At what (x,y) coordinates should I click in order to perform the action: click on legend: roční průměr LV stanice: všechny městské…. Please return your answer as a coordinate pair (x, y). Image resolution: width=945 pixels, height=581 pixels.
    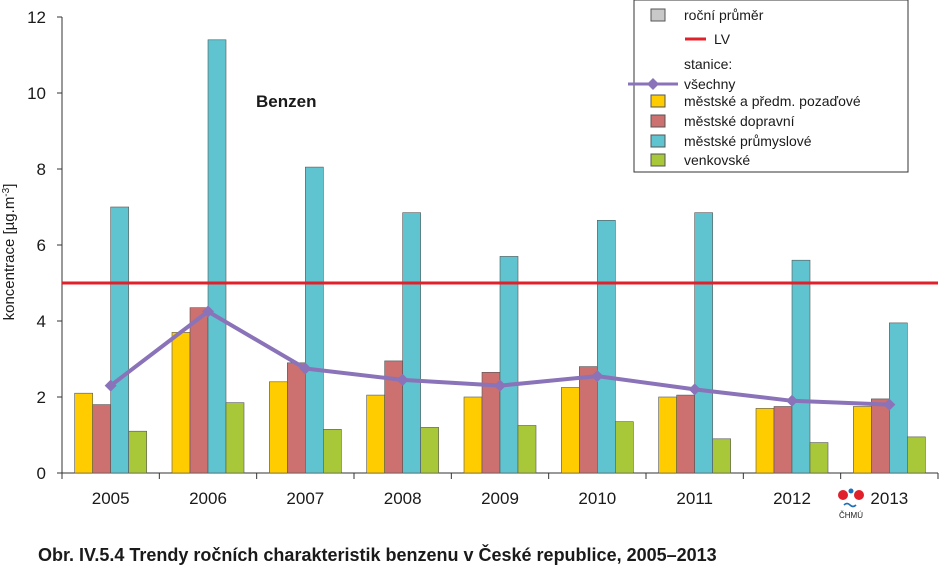
    Looking at the image, I should click on (768, 86).